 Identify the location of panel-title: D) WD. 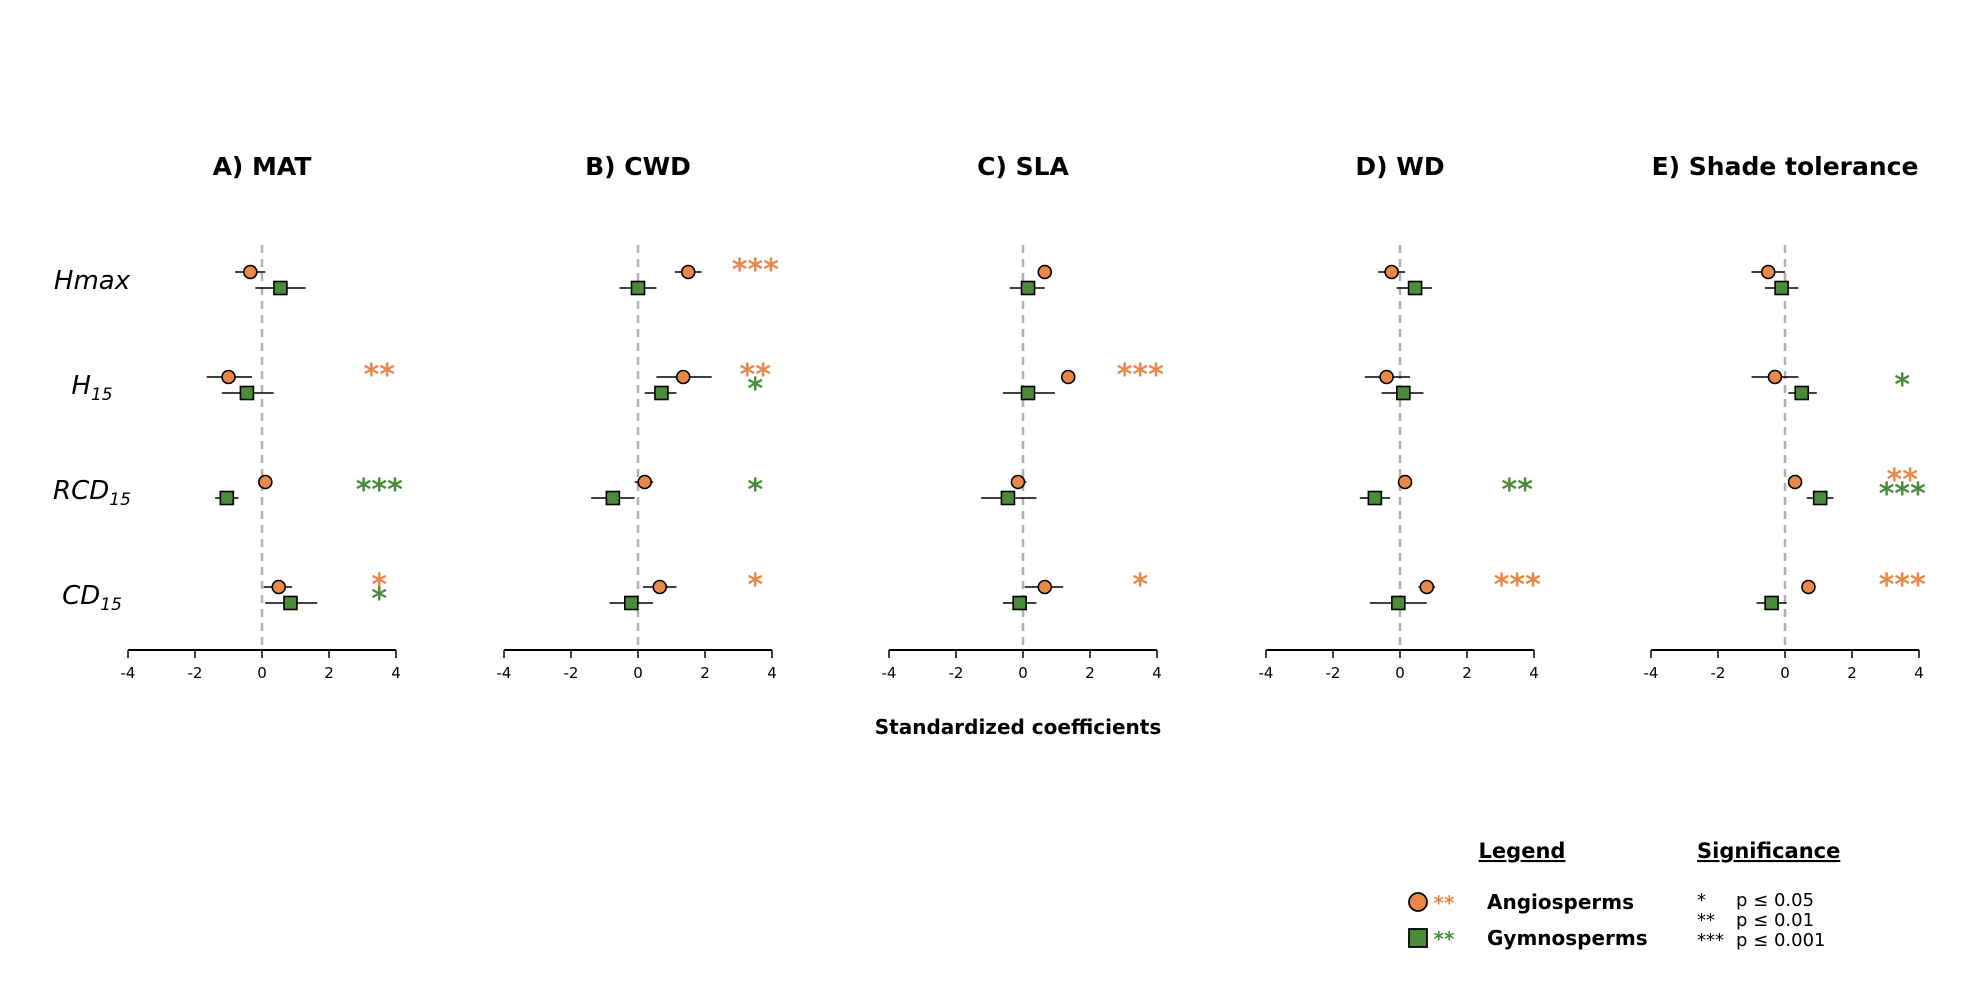
(1399, 166).